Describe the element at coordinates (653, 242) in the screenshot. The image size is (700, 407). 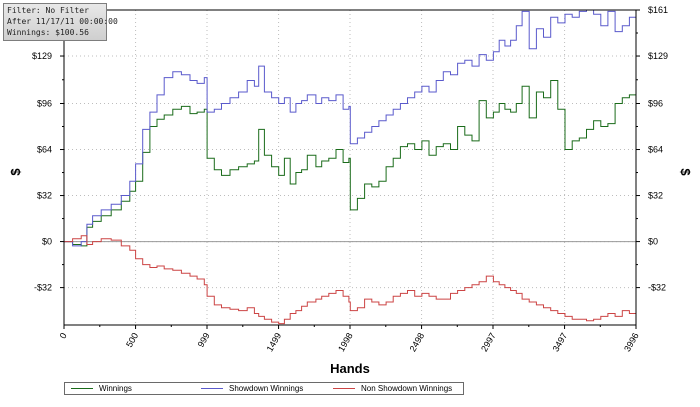
I see `right-tick-label-1: $0` at that location.